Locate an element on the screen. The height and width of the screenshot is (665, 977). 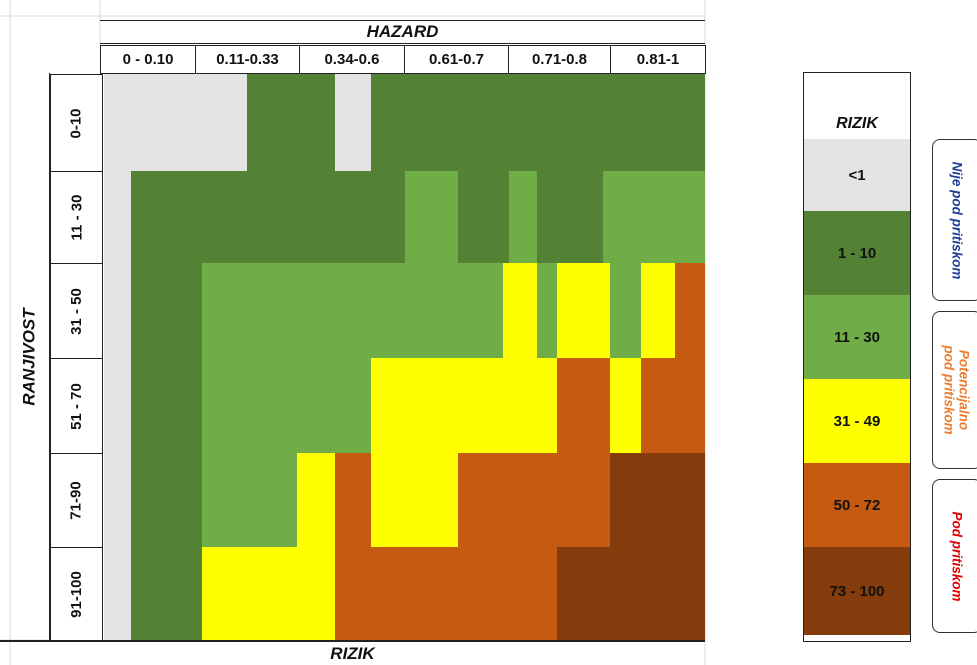
legend-item-label: 31 - 49 is located at coordinates (857, 421).